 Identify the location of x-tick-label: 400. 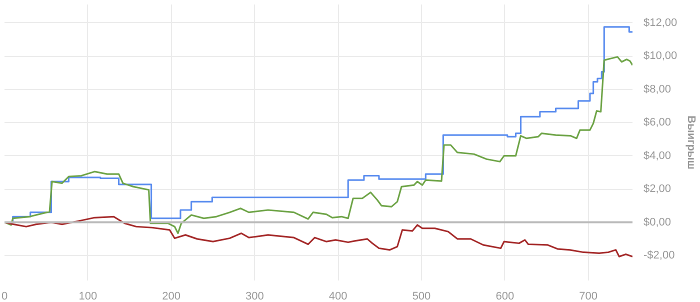
(338, 296).